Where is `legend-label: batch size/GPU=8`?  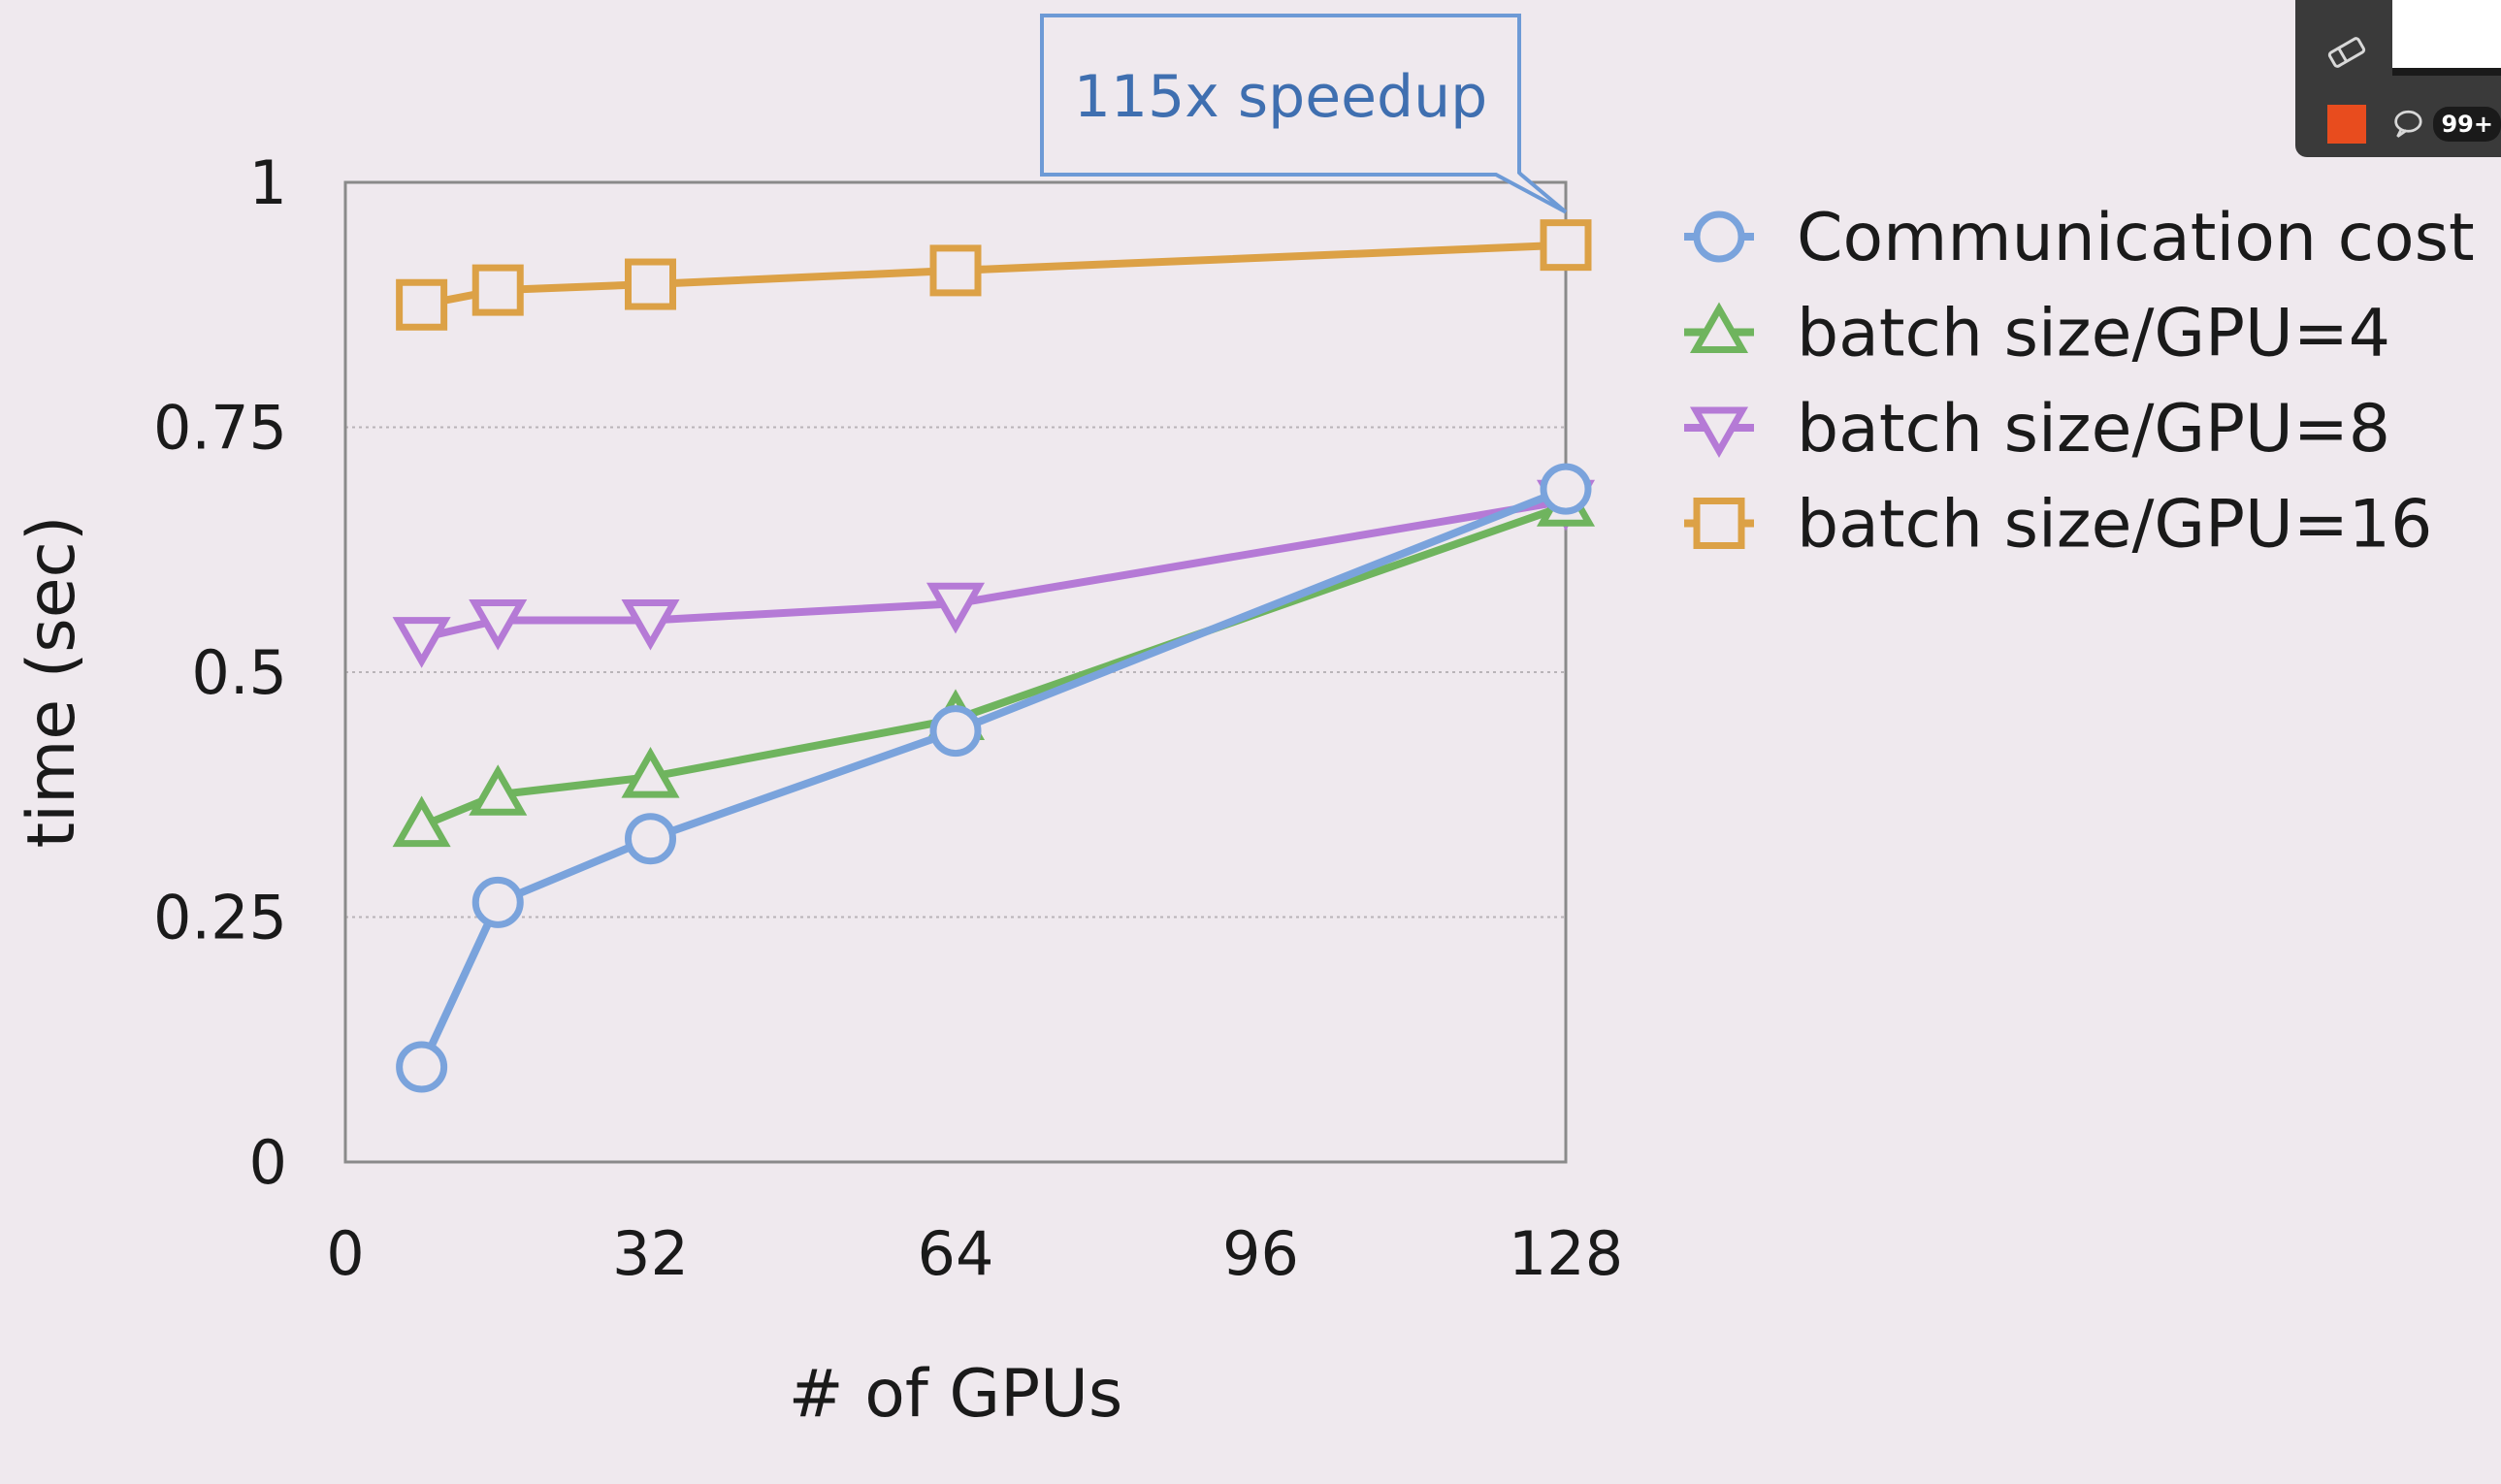 legend-label: batch size/GPU=8 is located at coordinates (2093, 429).